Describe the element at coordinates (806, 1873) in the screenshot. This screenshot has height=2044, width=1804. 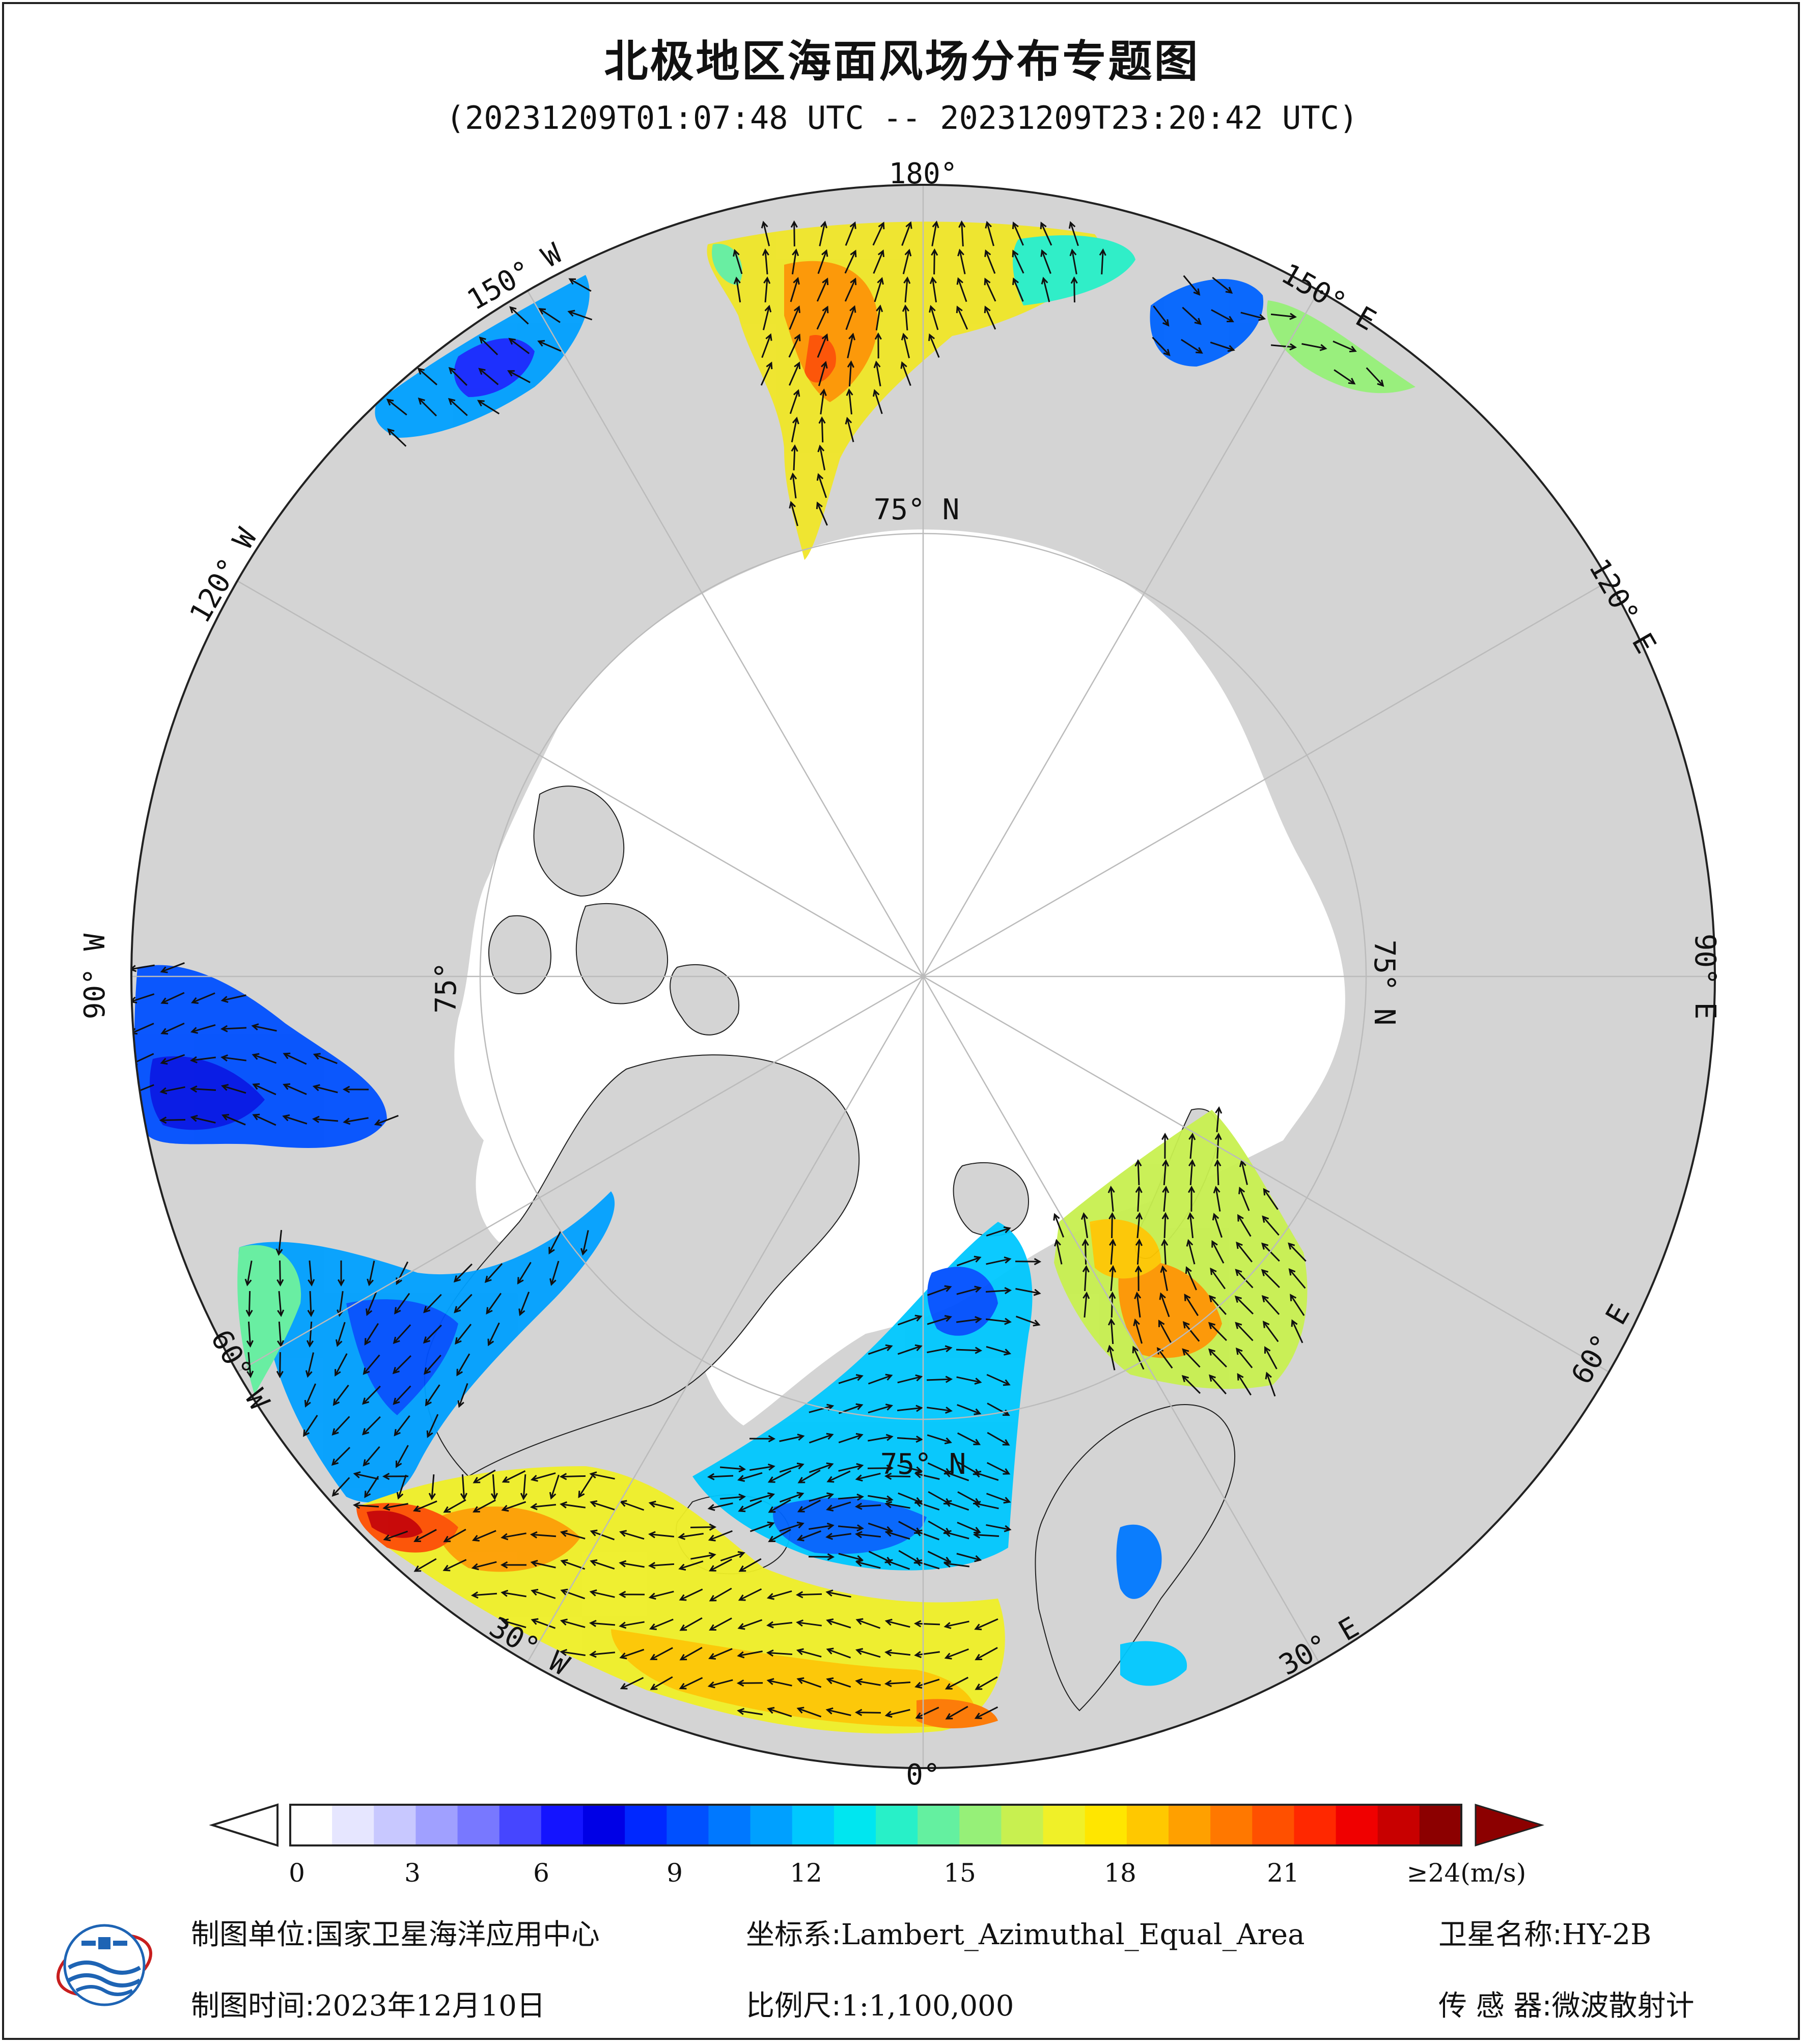
I see `colorbar-tick-label: 12` at that location.